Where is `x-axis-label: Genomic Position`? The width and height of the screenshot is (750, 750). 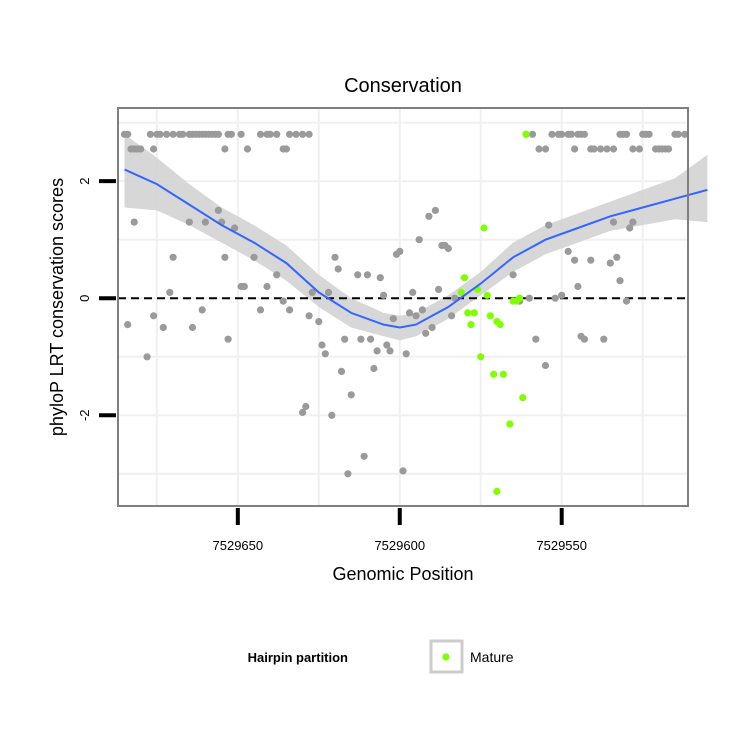 x-axis-label: Genomic Position is located at coordinates (402, 574).